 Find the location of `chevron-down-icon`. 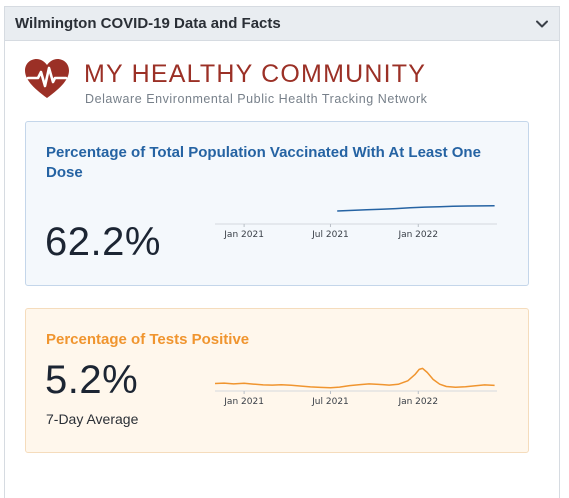

chevron-down-icon is located at coordinates (542, 24).